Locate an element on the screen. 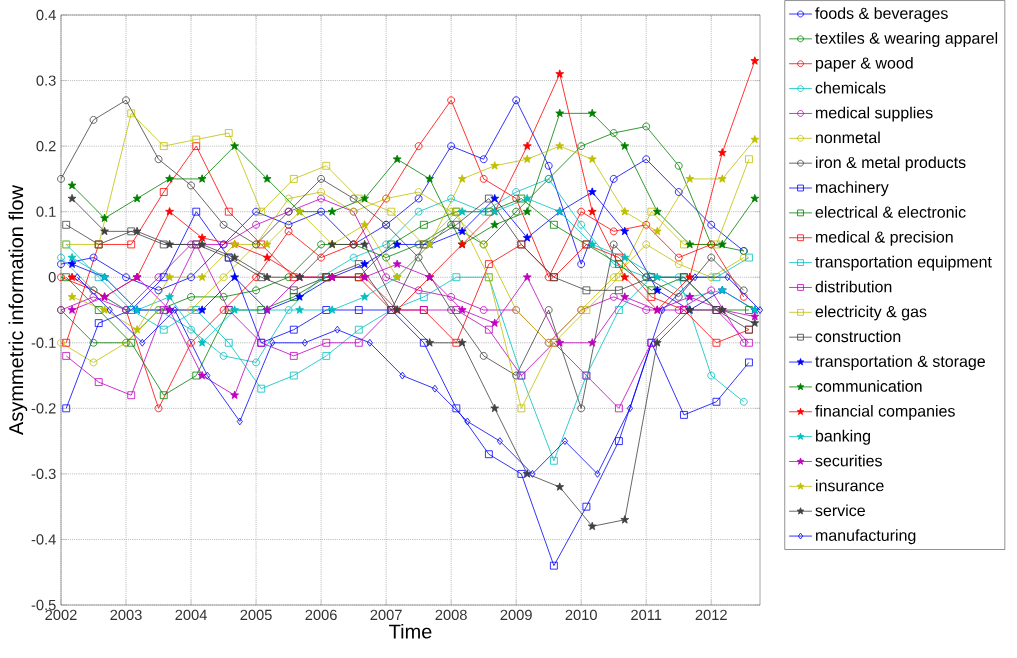  legend-label: machinery is located at coordinates (852, 189).